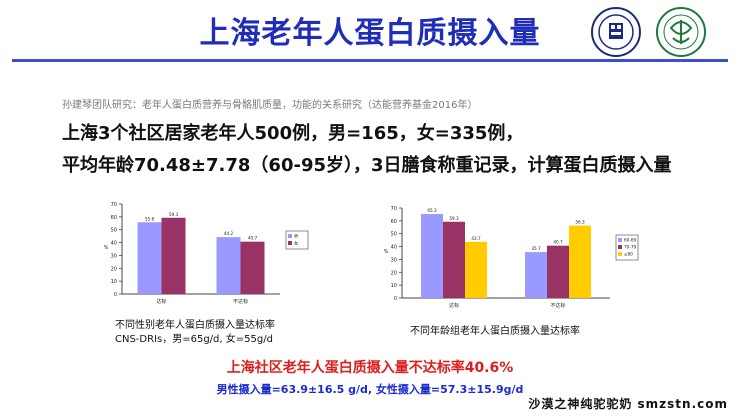 The height and width of the screenshot is (416, 740). I want to click on gender-chart-caption: 不同性别老年人蛋白质摄入量达标率, so click(195, 325).